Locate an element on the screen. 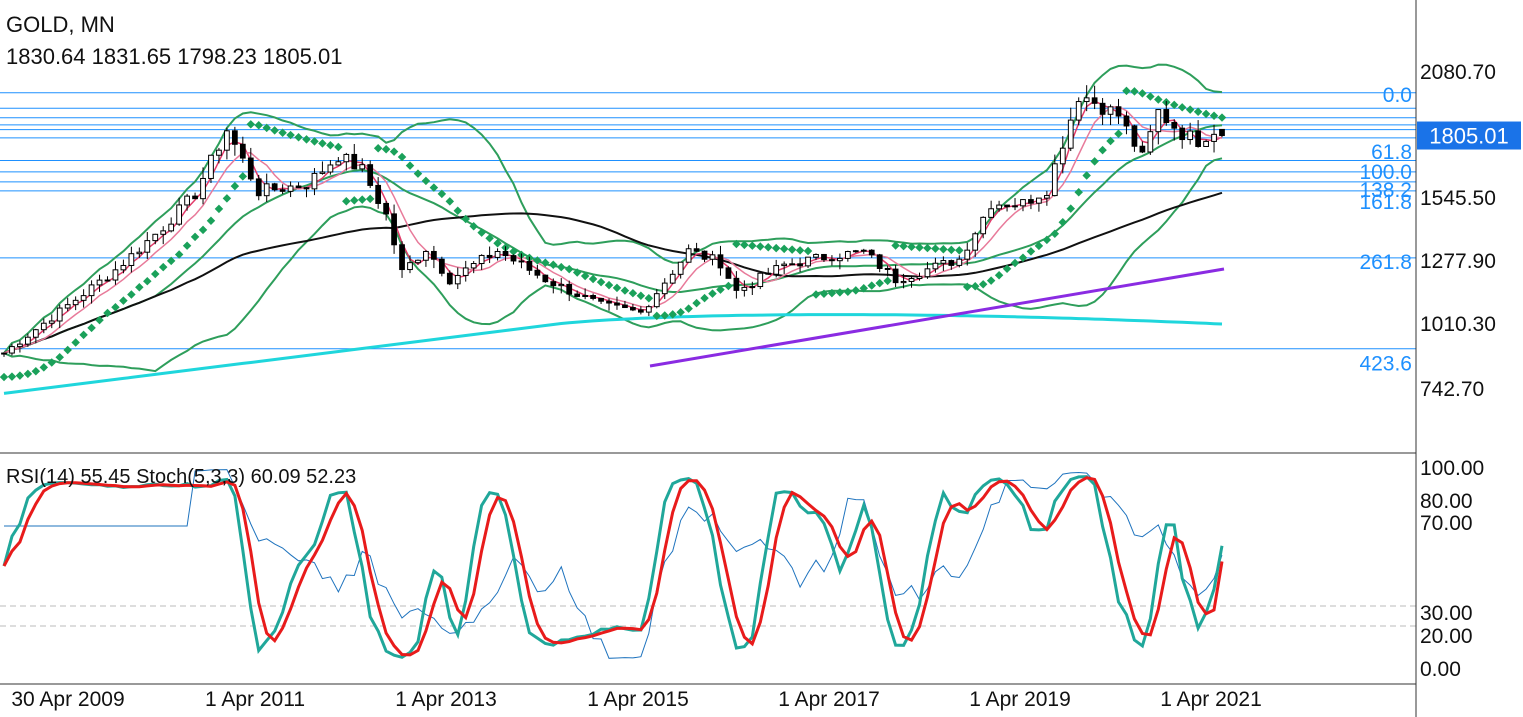  price-label: 1010.30 is located at coordinates (1458, 324).